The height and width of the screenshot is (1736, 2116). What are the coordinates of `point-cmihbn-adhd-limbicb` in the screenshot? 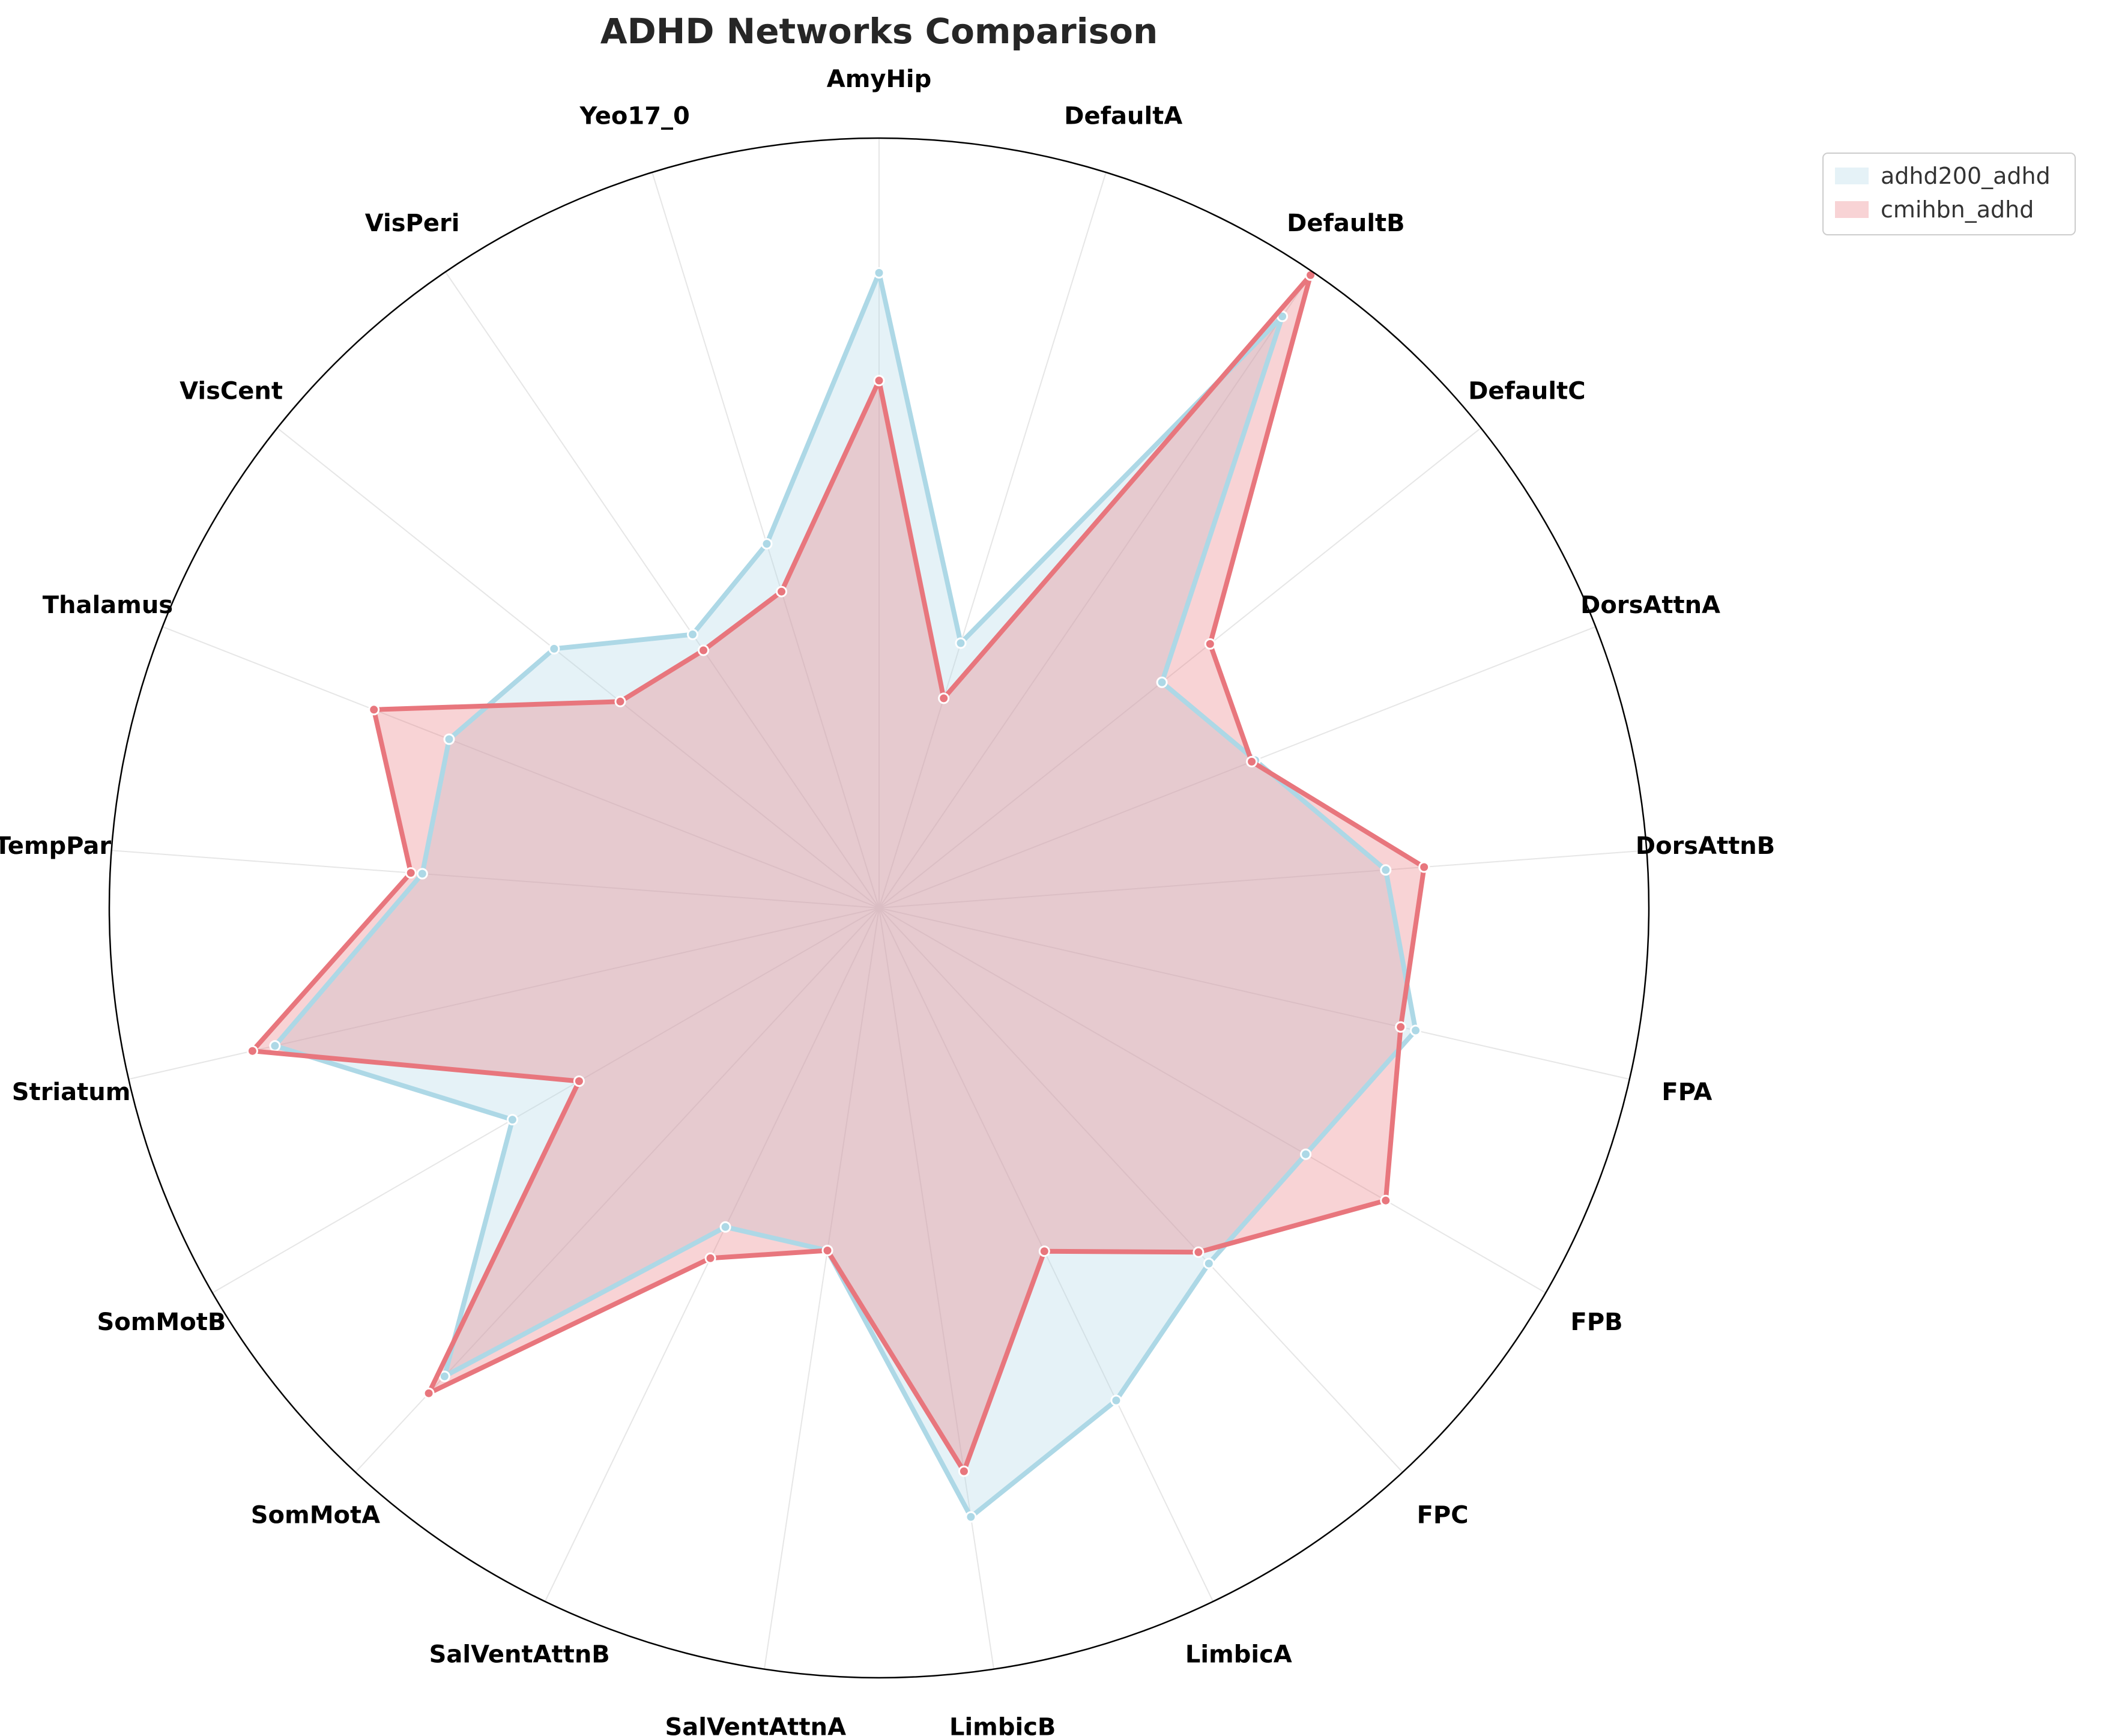 It's located at (964, 1471).